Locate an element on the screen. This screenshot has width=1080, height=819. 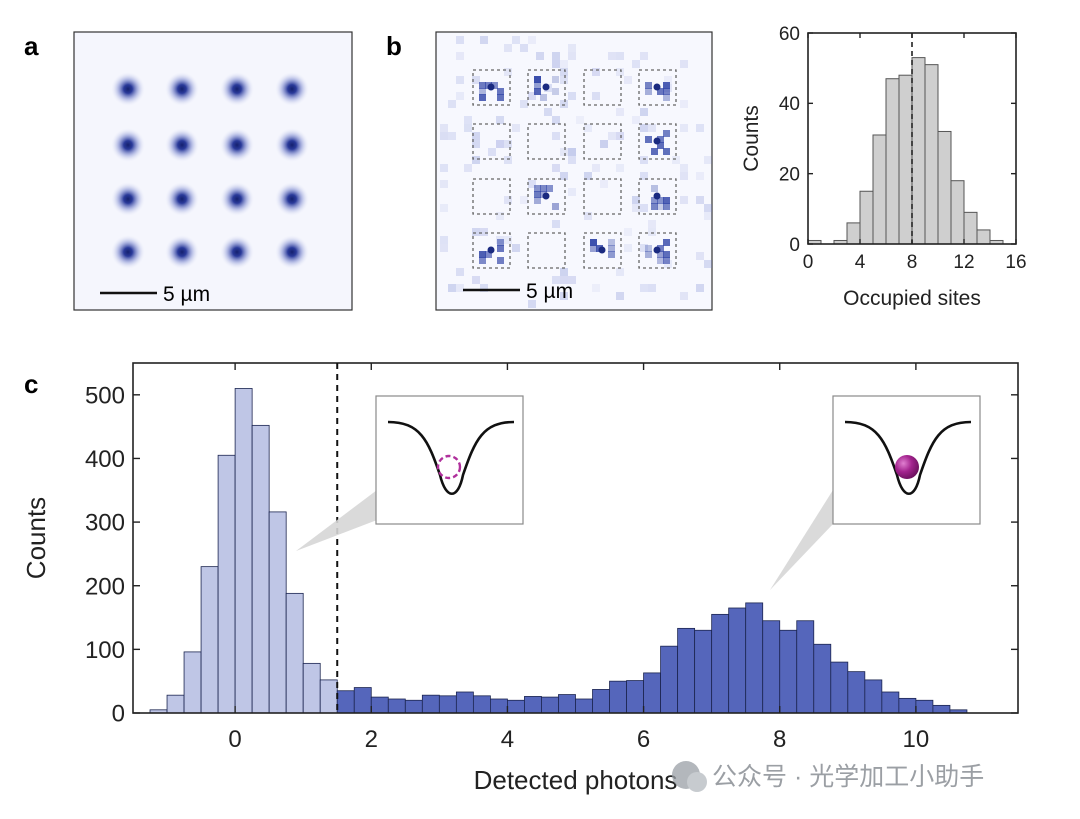
site-box-r1c3 is located at coordinates (657, 141).